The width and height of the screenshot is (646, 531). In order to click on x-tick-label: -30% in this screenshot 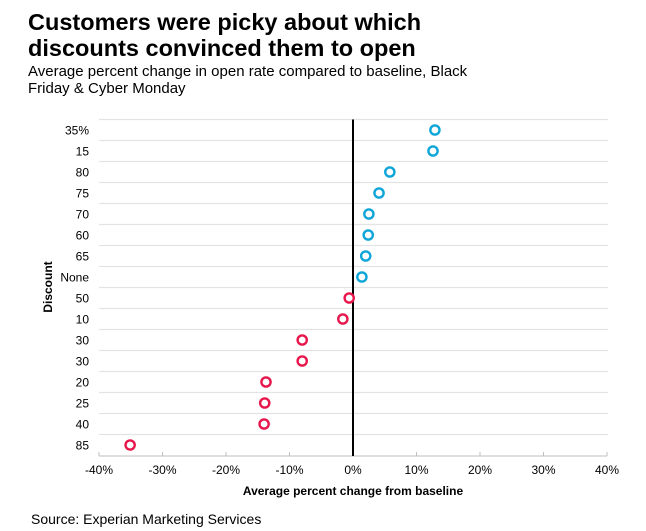, I will do `click(162, 470)`.